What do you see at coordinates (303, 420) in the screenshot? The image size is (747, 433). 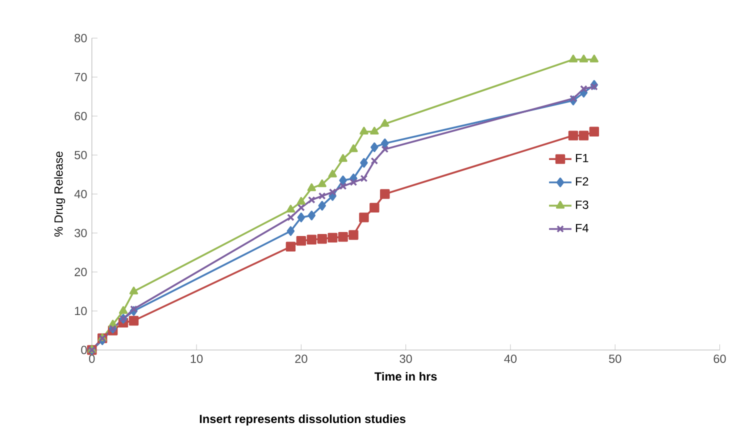 I see `text: Insert represents dissolution studies` at bounding box center [303, 420].